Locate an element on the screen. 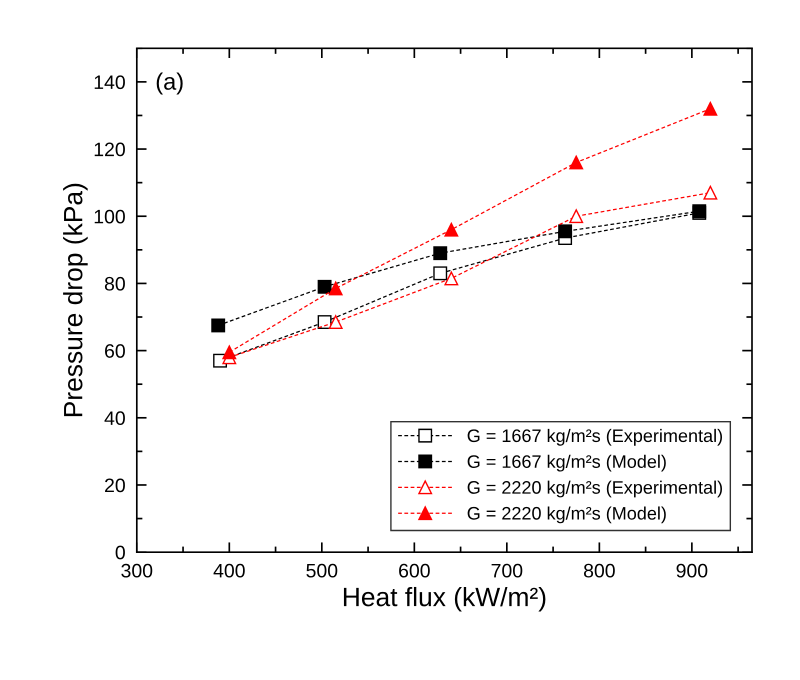  y-tick-label: 60 is located at coordinates (115, 351).